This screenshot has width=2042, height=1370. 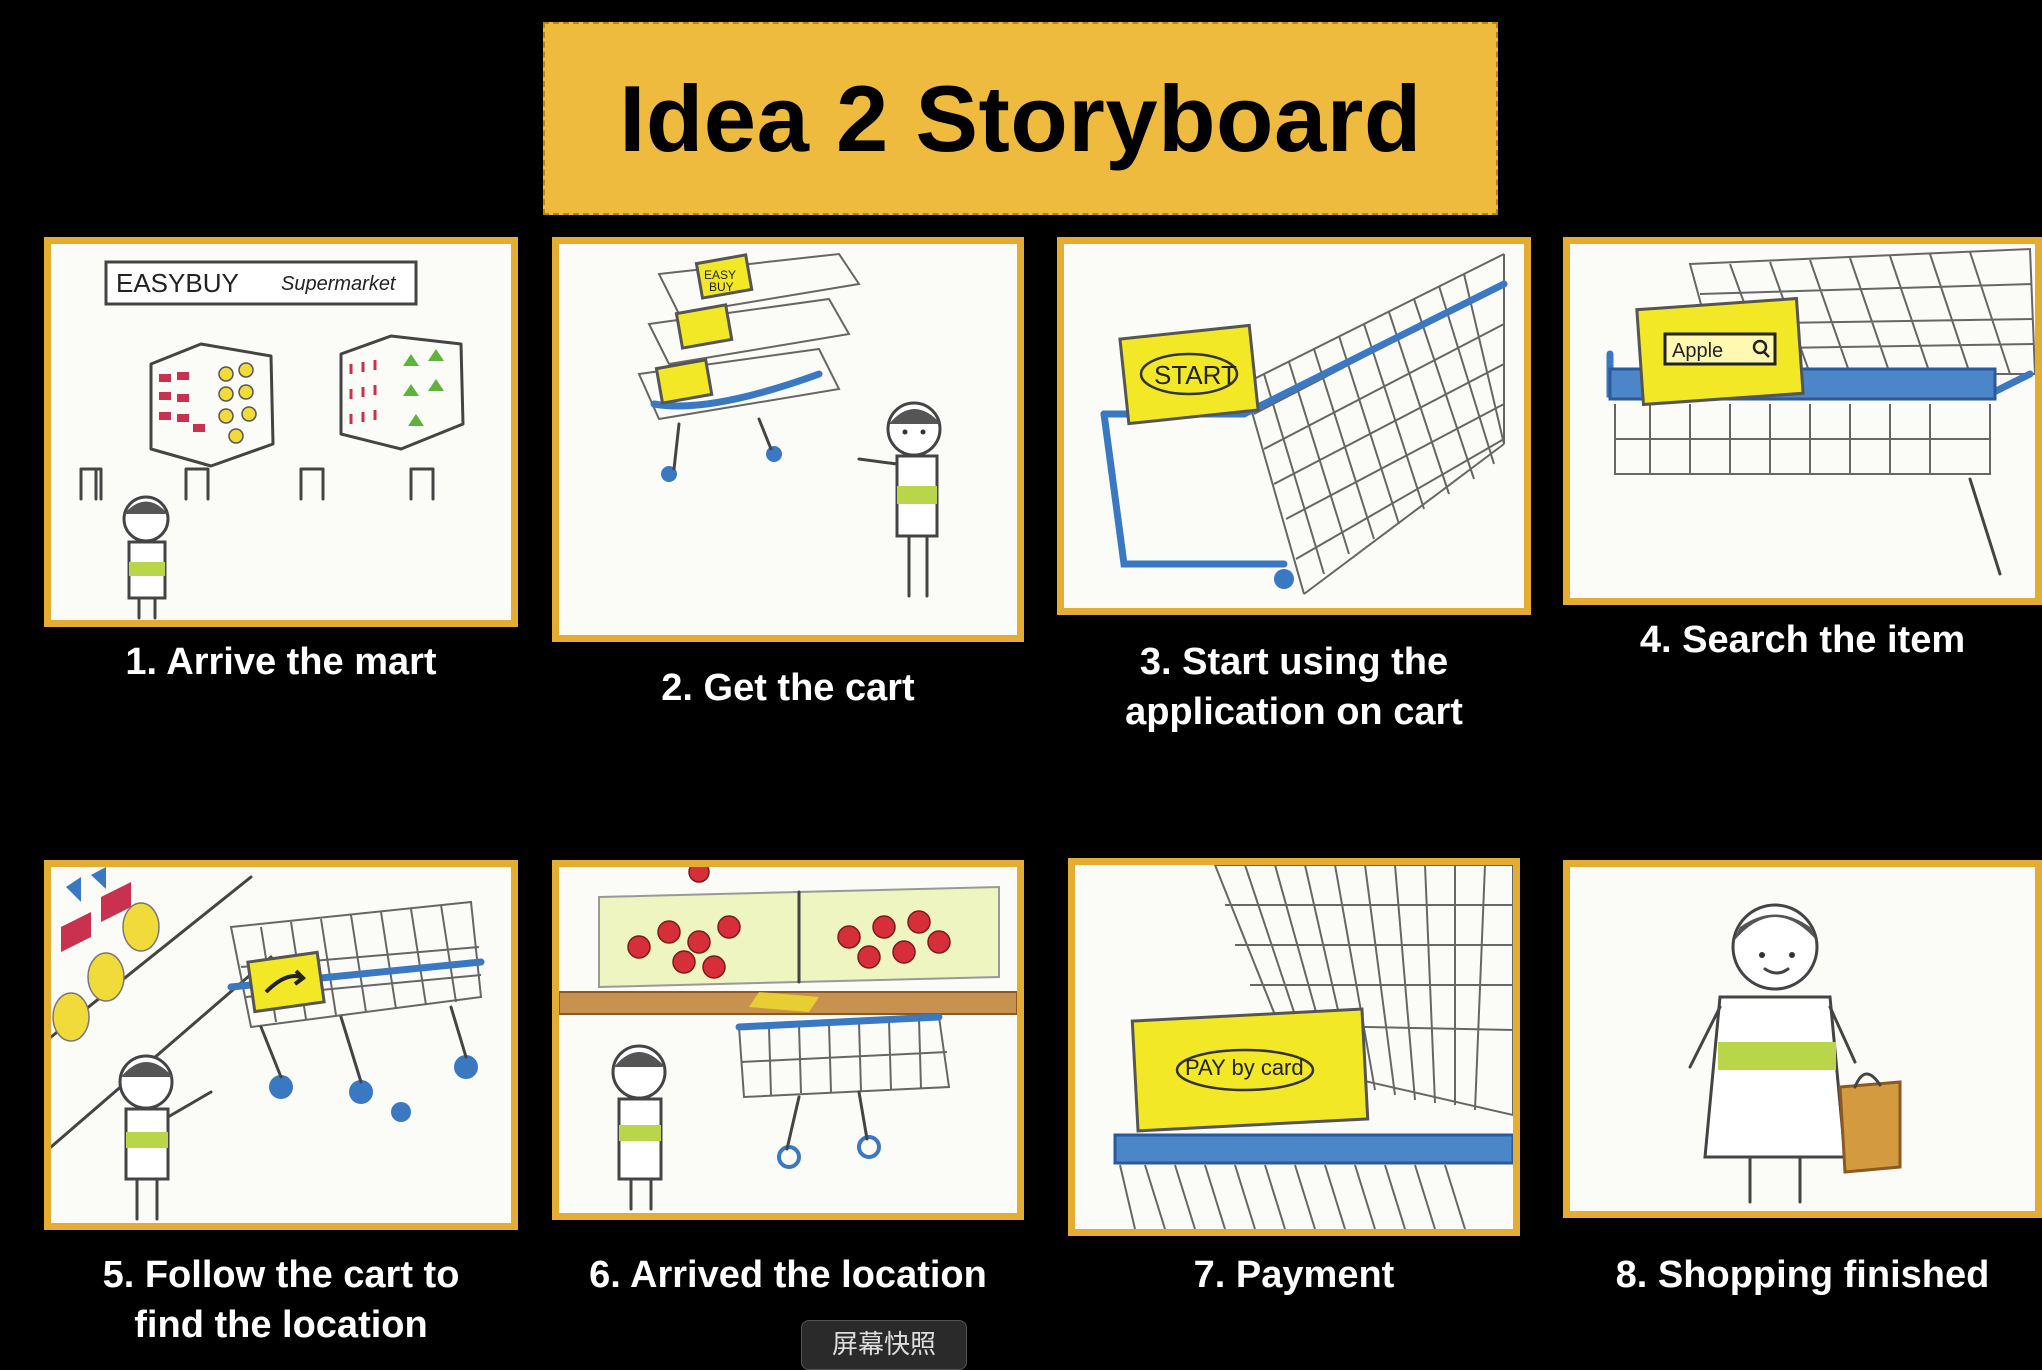 I want to click on panel-2-drawing: EASY BUY, so click(x=789, y=425).